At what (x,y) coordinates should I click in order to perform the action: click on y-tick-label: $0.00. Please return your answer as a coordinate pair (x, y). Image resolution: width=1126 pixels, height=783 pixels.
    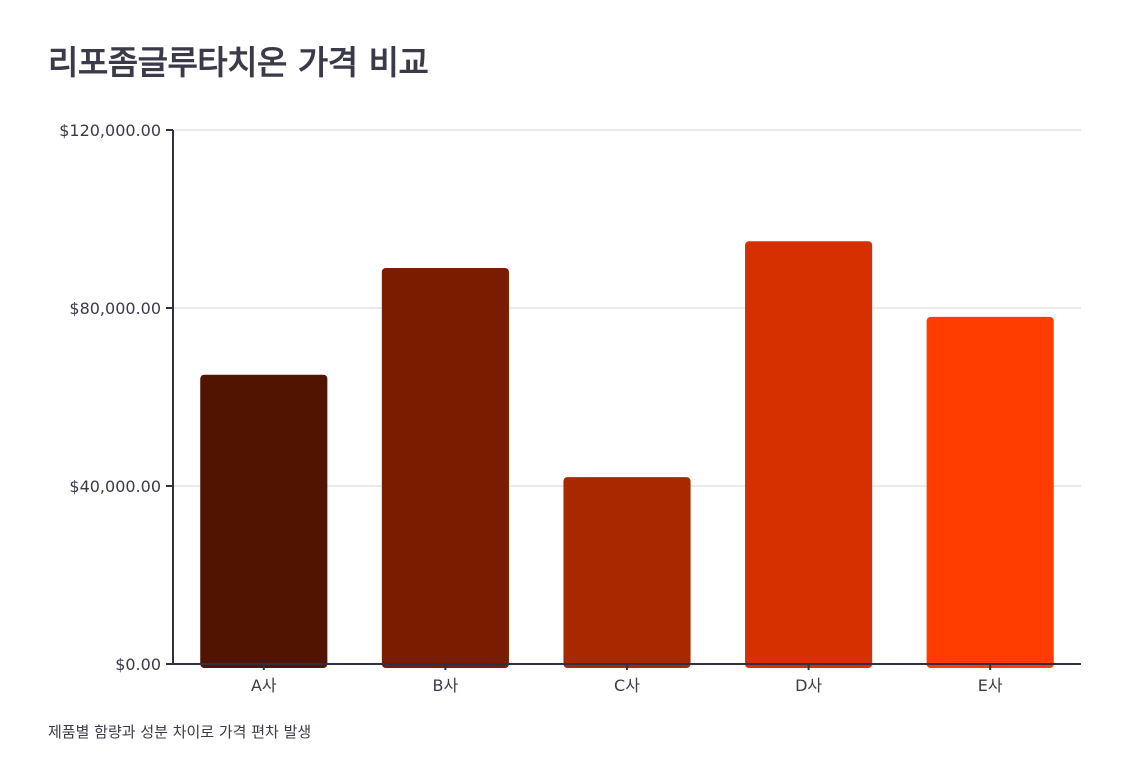
    Looking at the image, I should click on (138, 664).